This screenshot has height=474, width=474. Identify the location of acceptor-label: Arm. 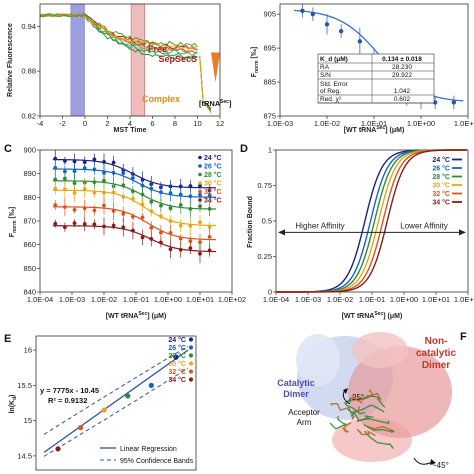
(304, 422).